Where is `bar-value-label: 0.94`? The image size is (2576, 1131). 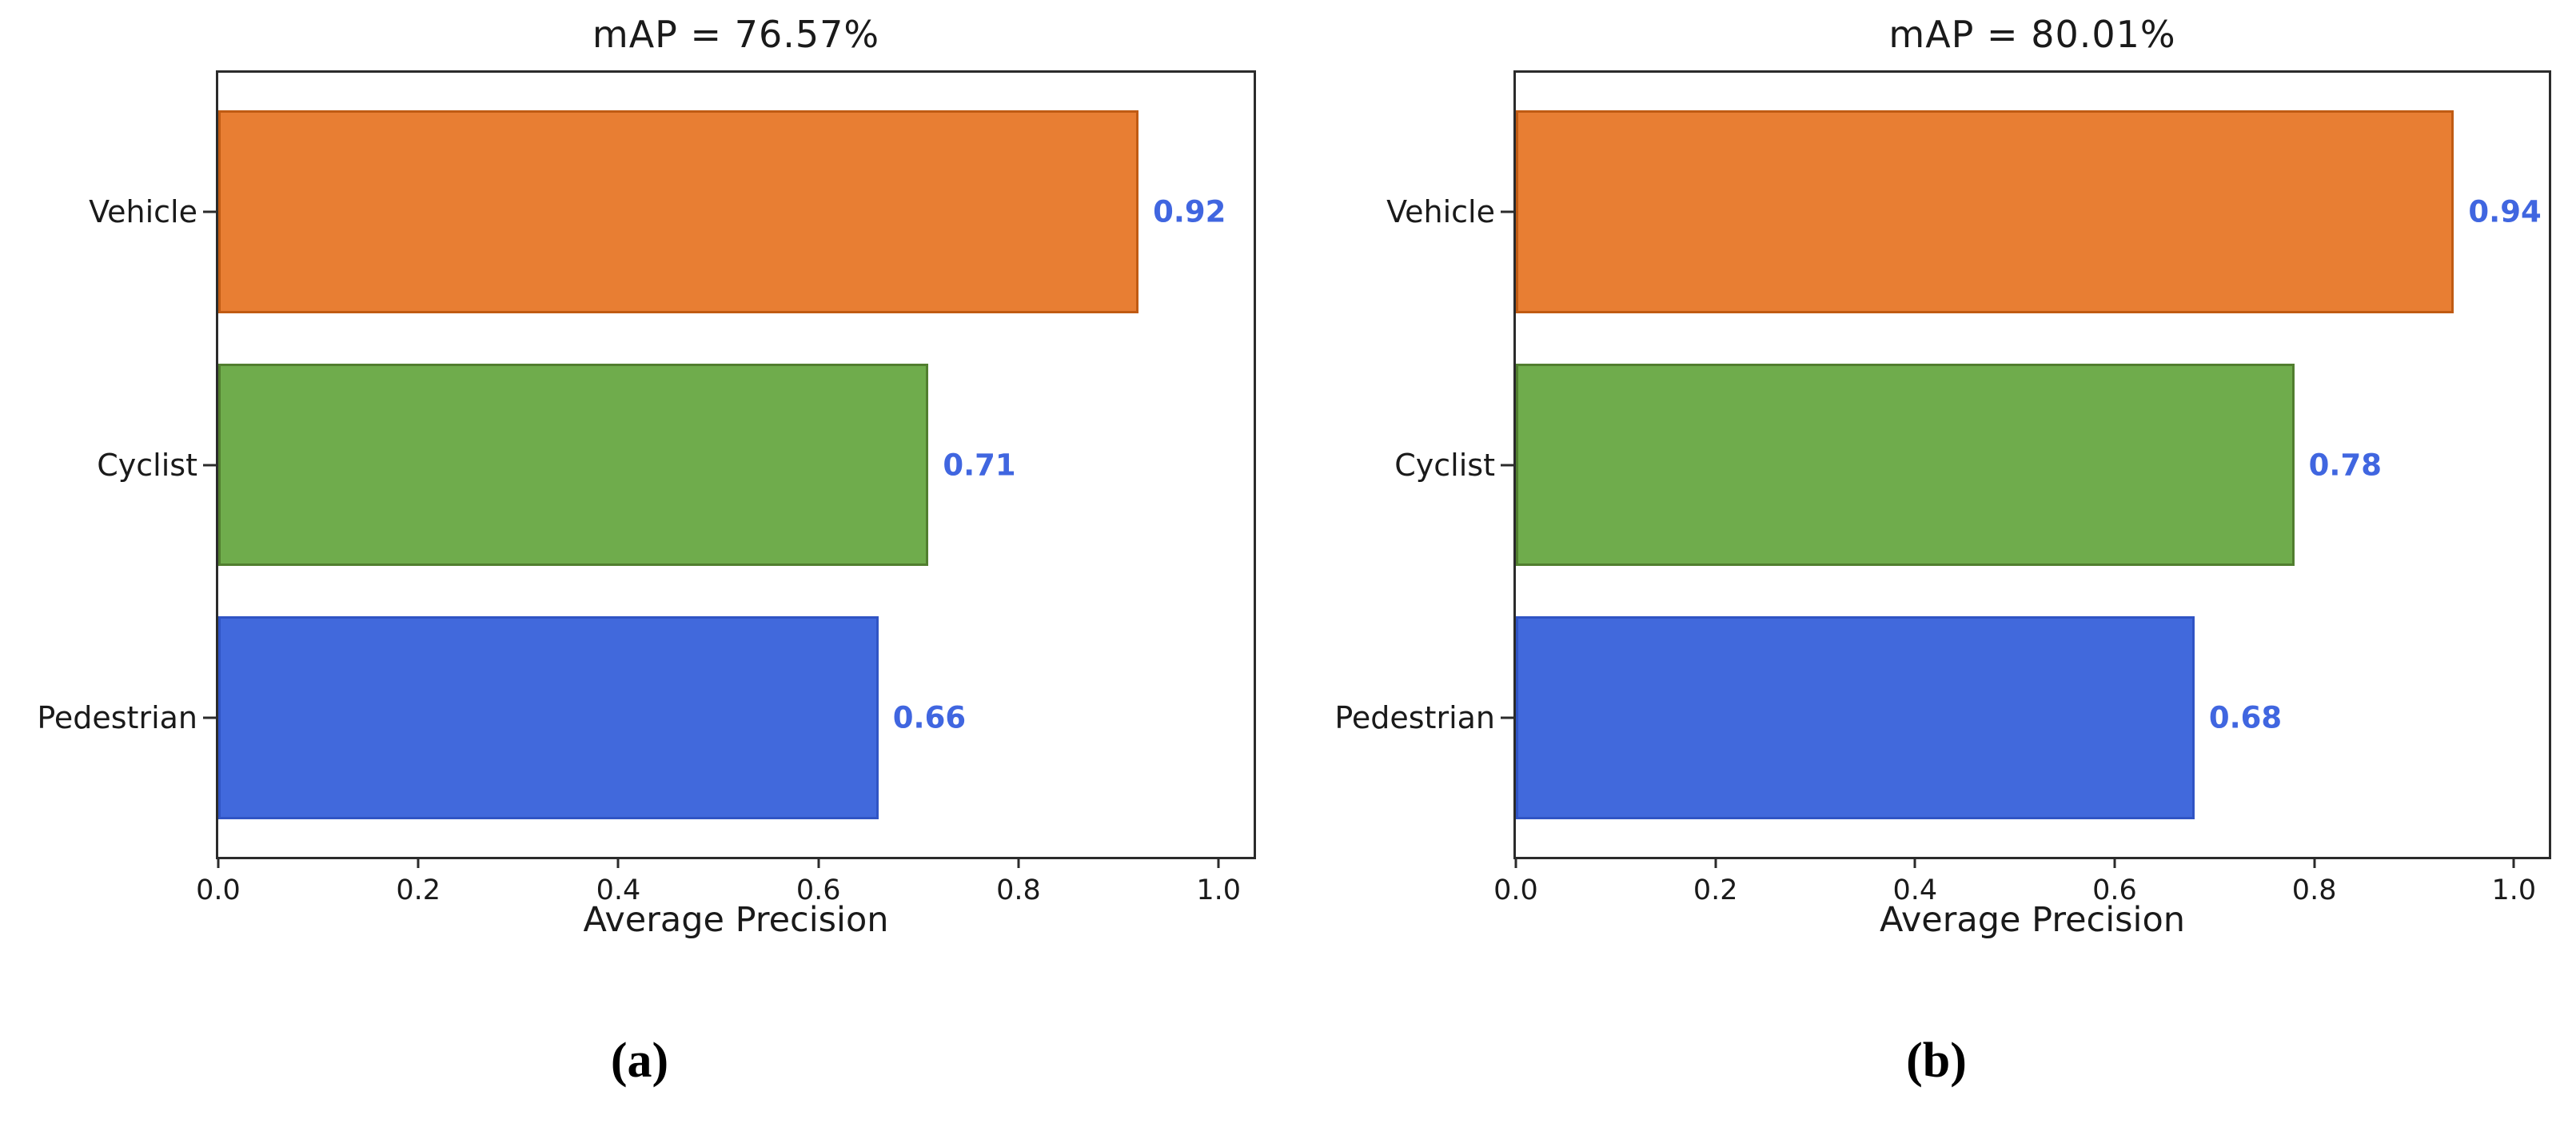 bar-value-label: 0.94 is located at coordinates (2505, 211).